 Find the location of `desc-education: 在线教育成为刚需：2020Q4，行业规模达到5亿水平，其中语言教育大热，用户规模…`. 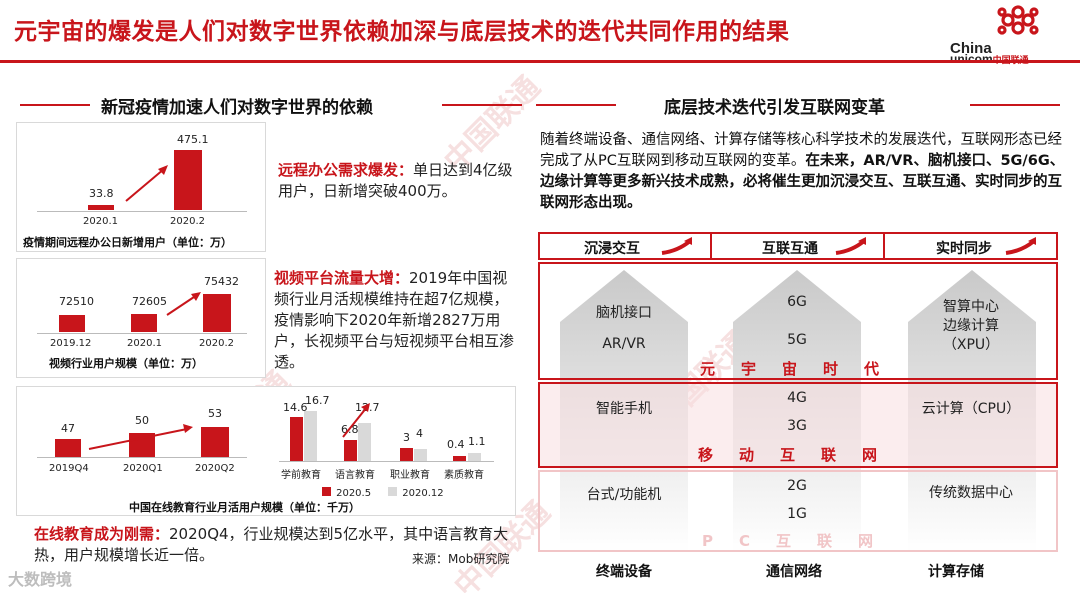

desc-education: 在线教育成为刚需：2020Q4，行业规模达到5亿水平，其中语言教育大热，用户规模… is located at coordinates (271, 544).